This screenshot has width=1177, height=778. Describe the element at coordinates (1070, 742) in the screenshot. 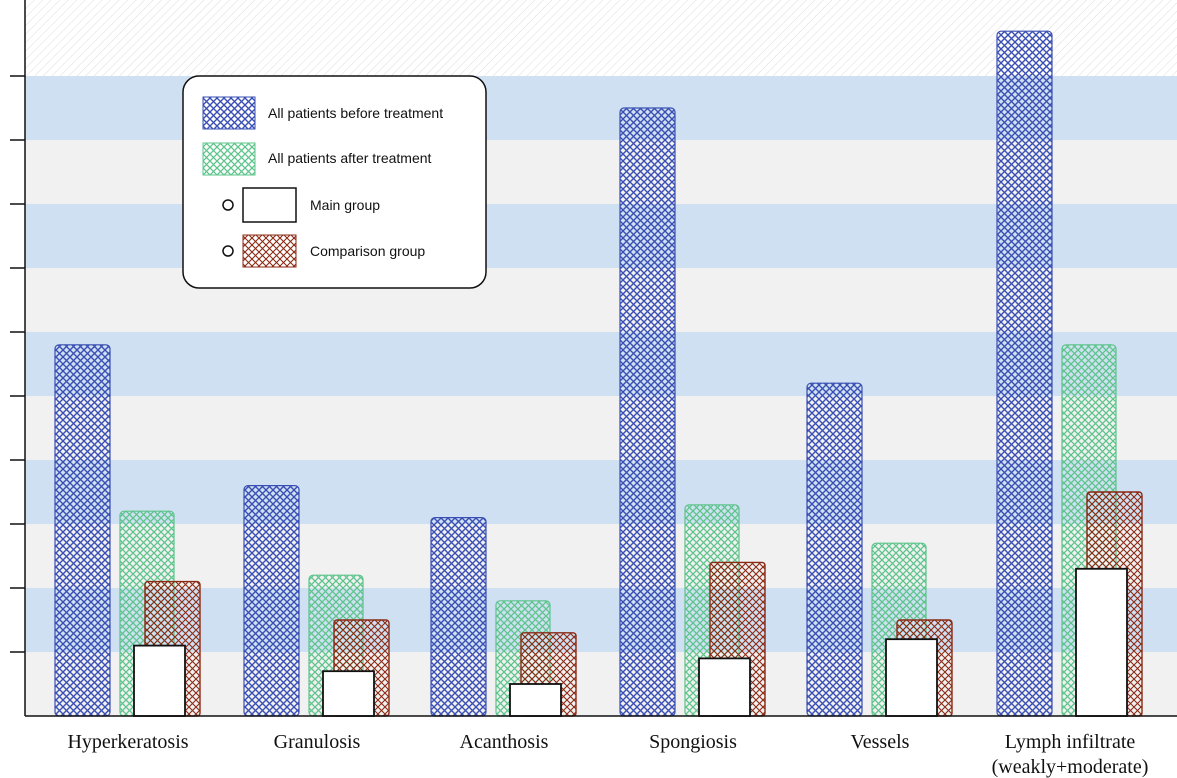

I see `category-label-line: Lymph infiltrate` at that location.